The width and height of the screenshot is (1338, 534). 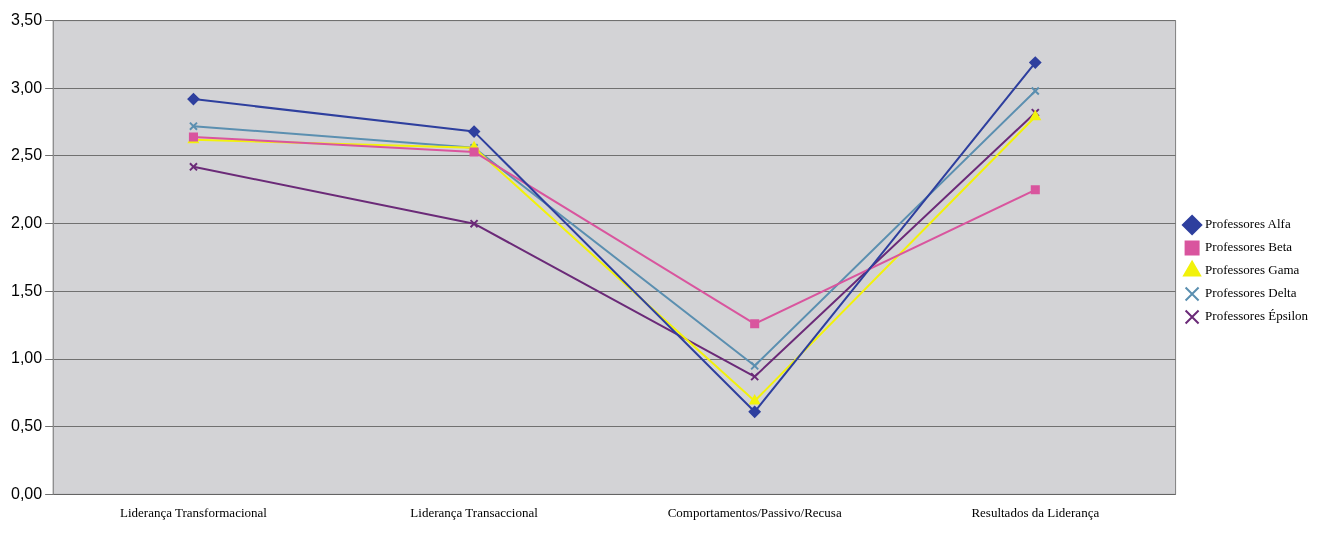 I want to click on x-tick-label: Comportamentos/Passivo/Recusa, so click(x=754, y=512).